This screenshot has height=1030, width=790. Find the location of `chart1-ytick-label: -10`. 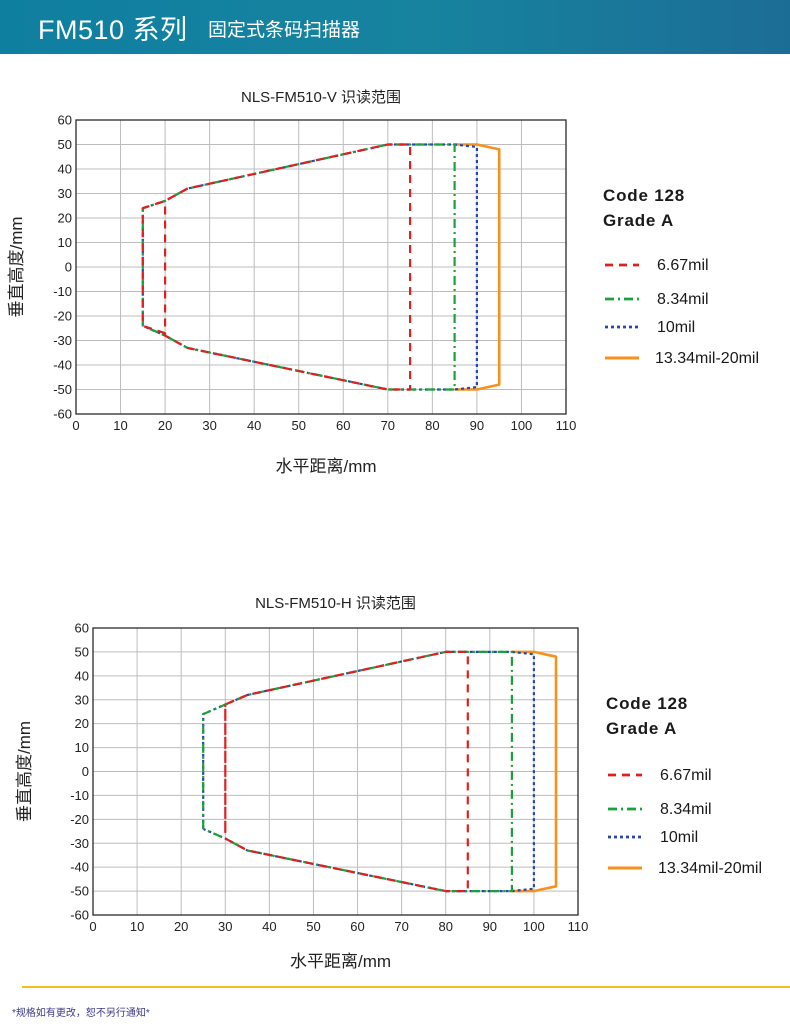

chart1-ytick-label: -10 is located at coordinates (79, 795).